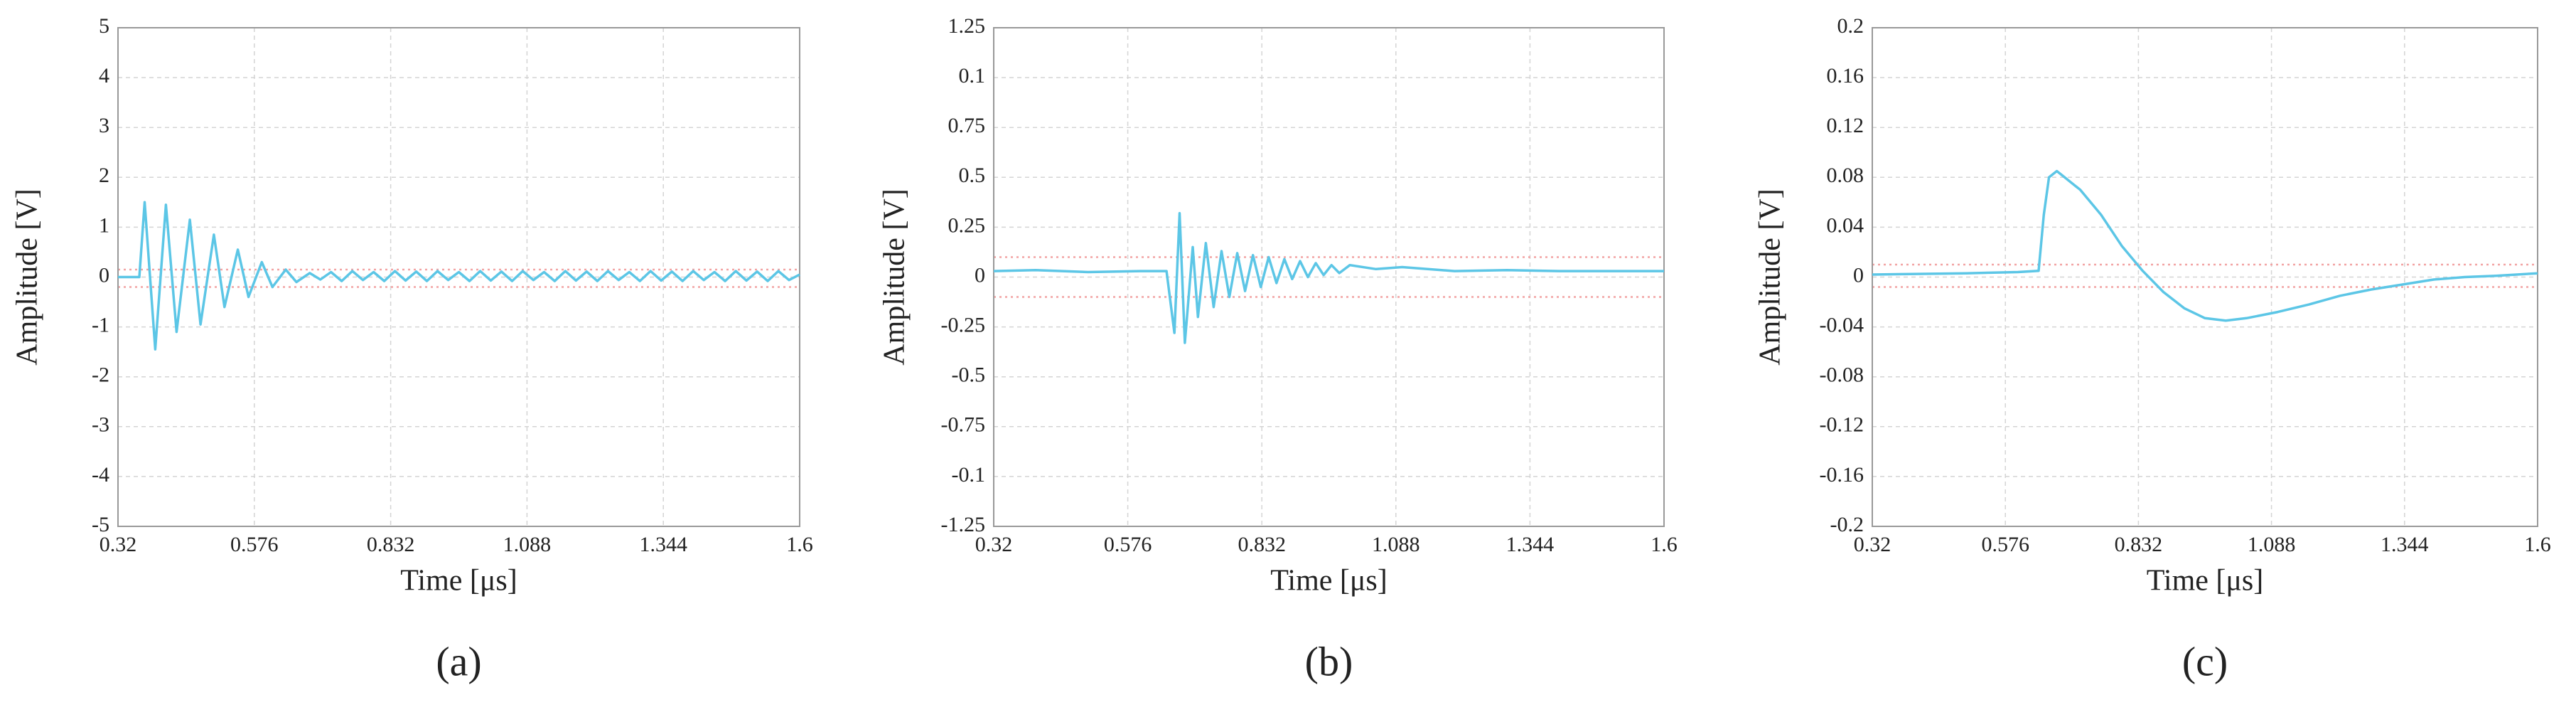 The image size is (2576, 717). I want to click on y-tick-label: -0.16, so click(1842, 475).